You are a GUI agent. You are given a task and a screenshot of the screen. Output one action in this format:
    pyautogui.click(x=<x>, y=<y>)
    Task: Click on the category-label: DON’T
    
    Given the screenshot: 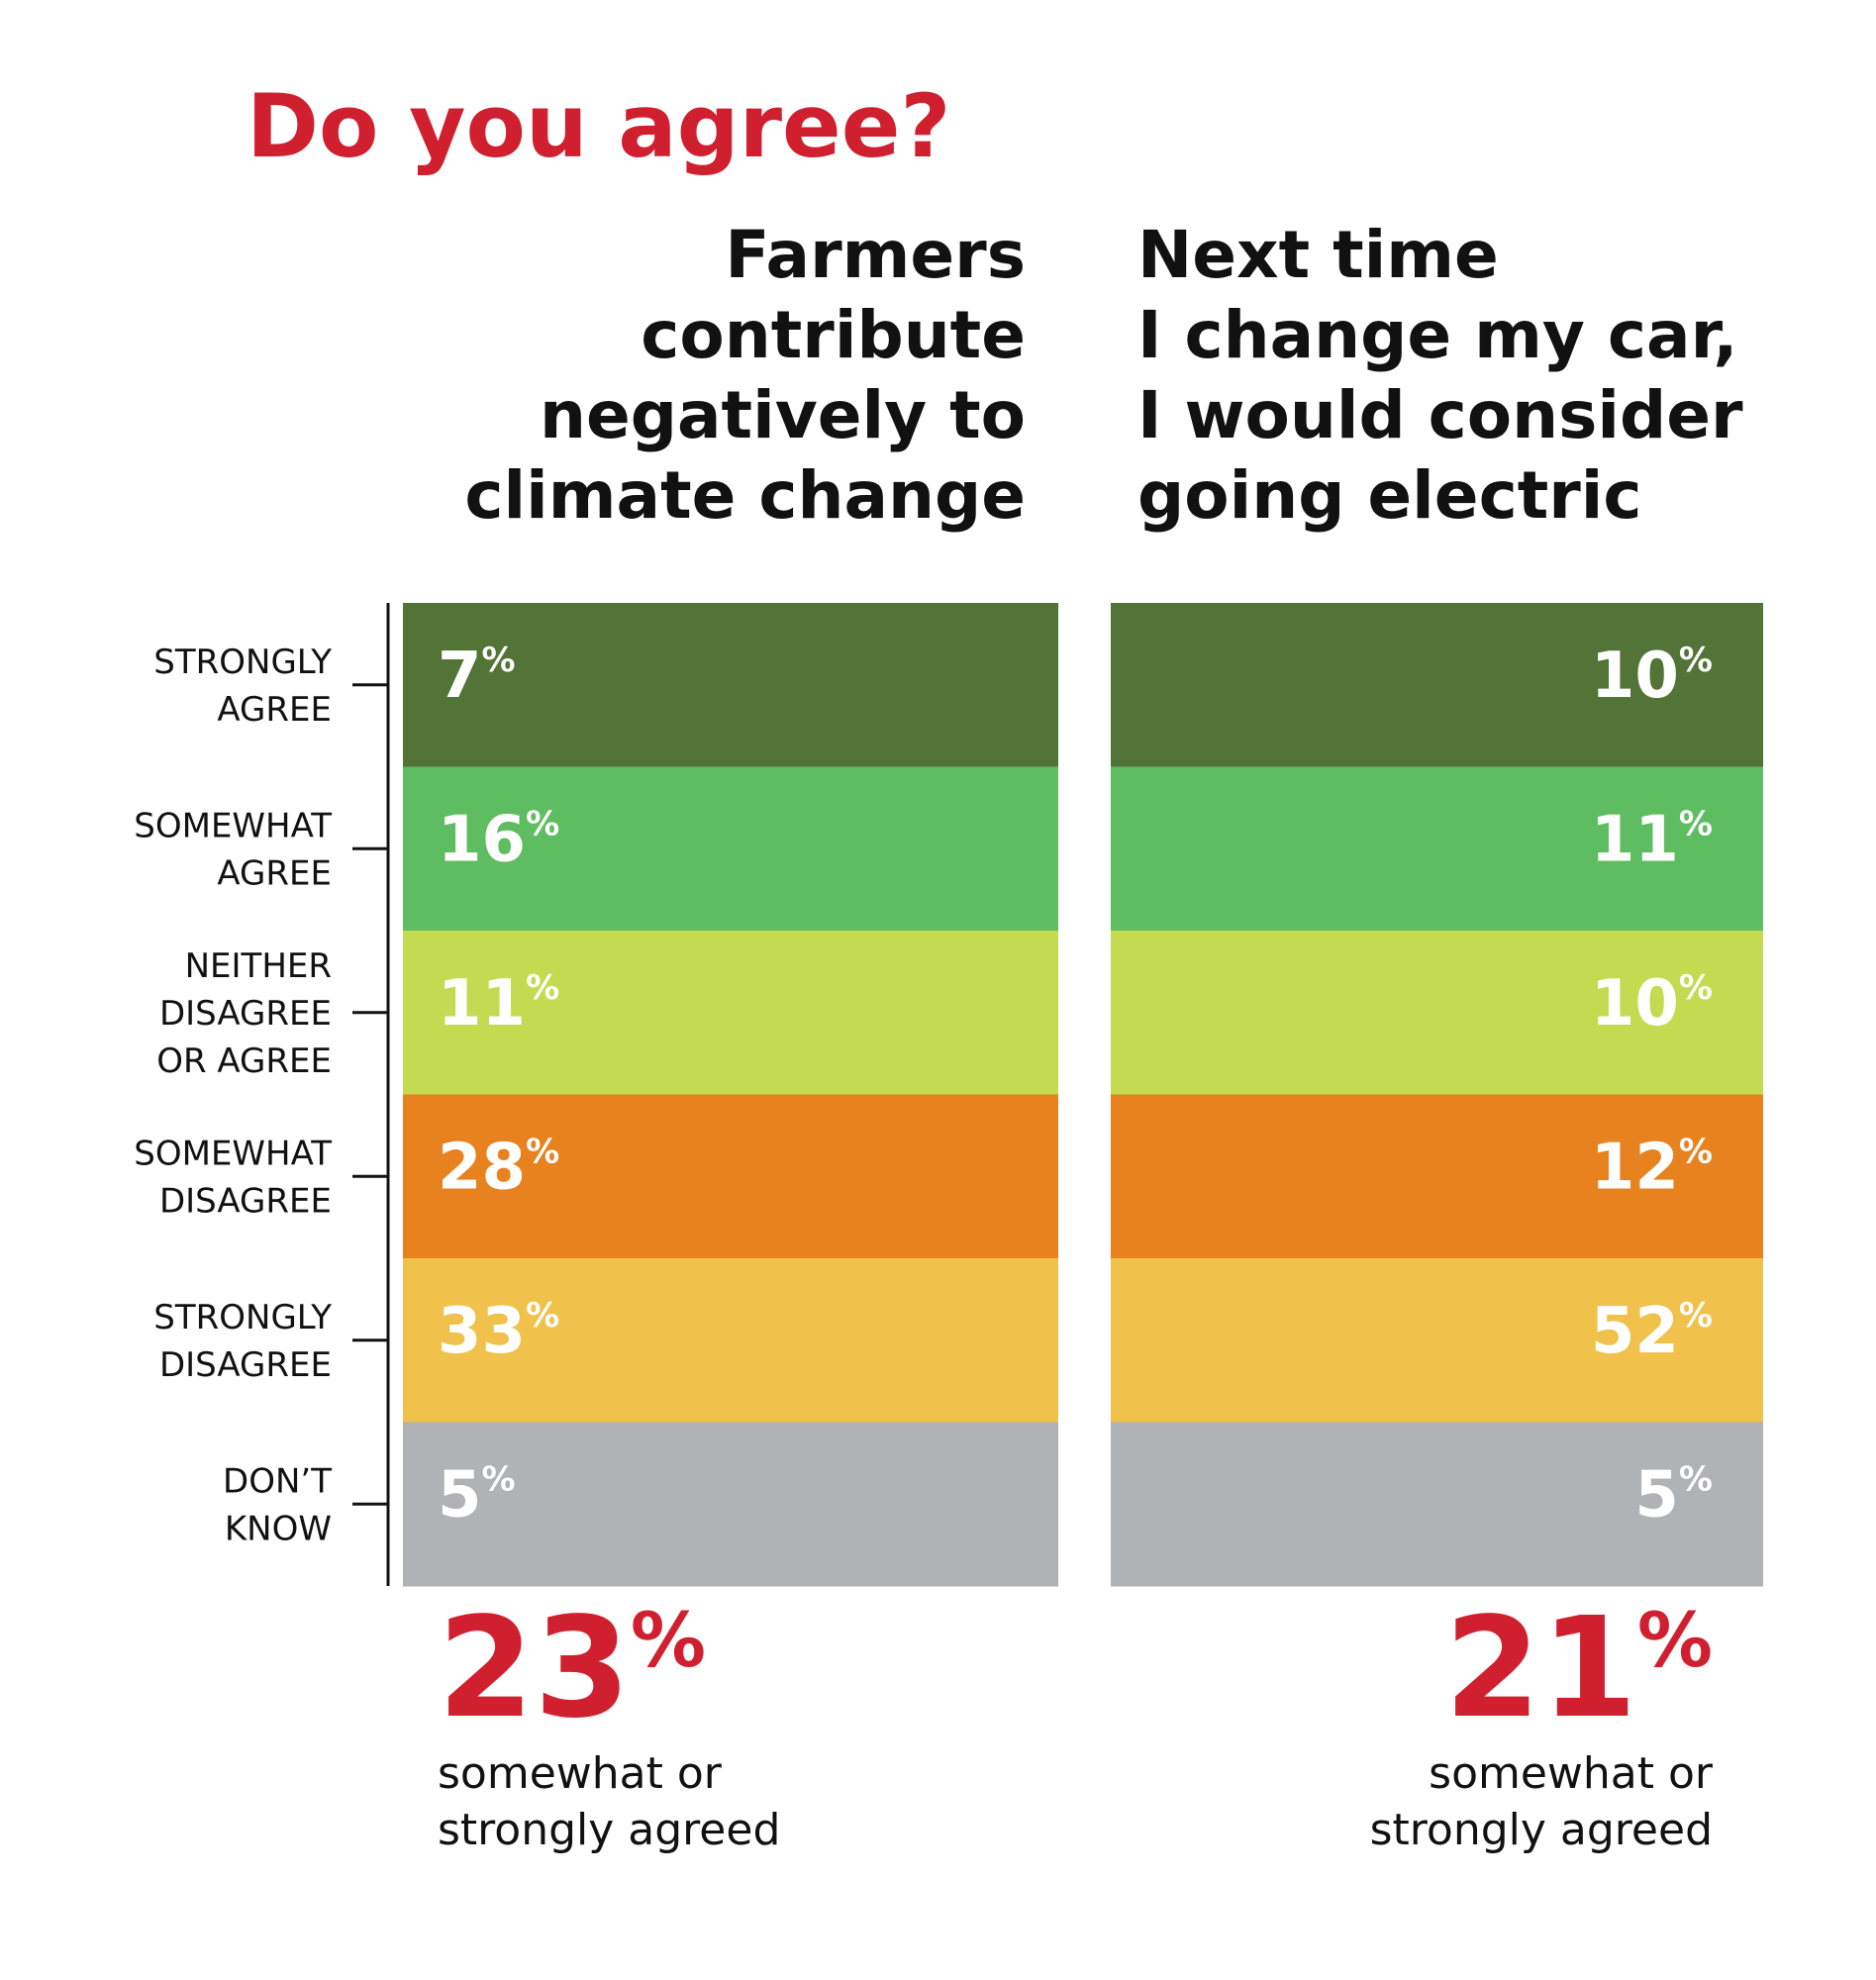 What is the action you would take?
    pyautogui.click(x=277, y=1481)
    